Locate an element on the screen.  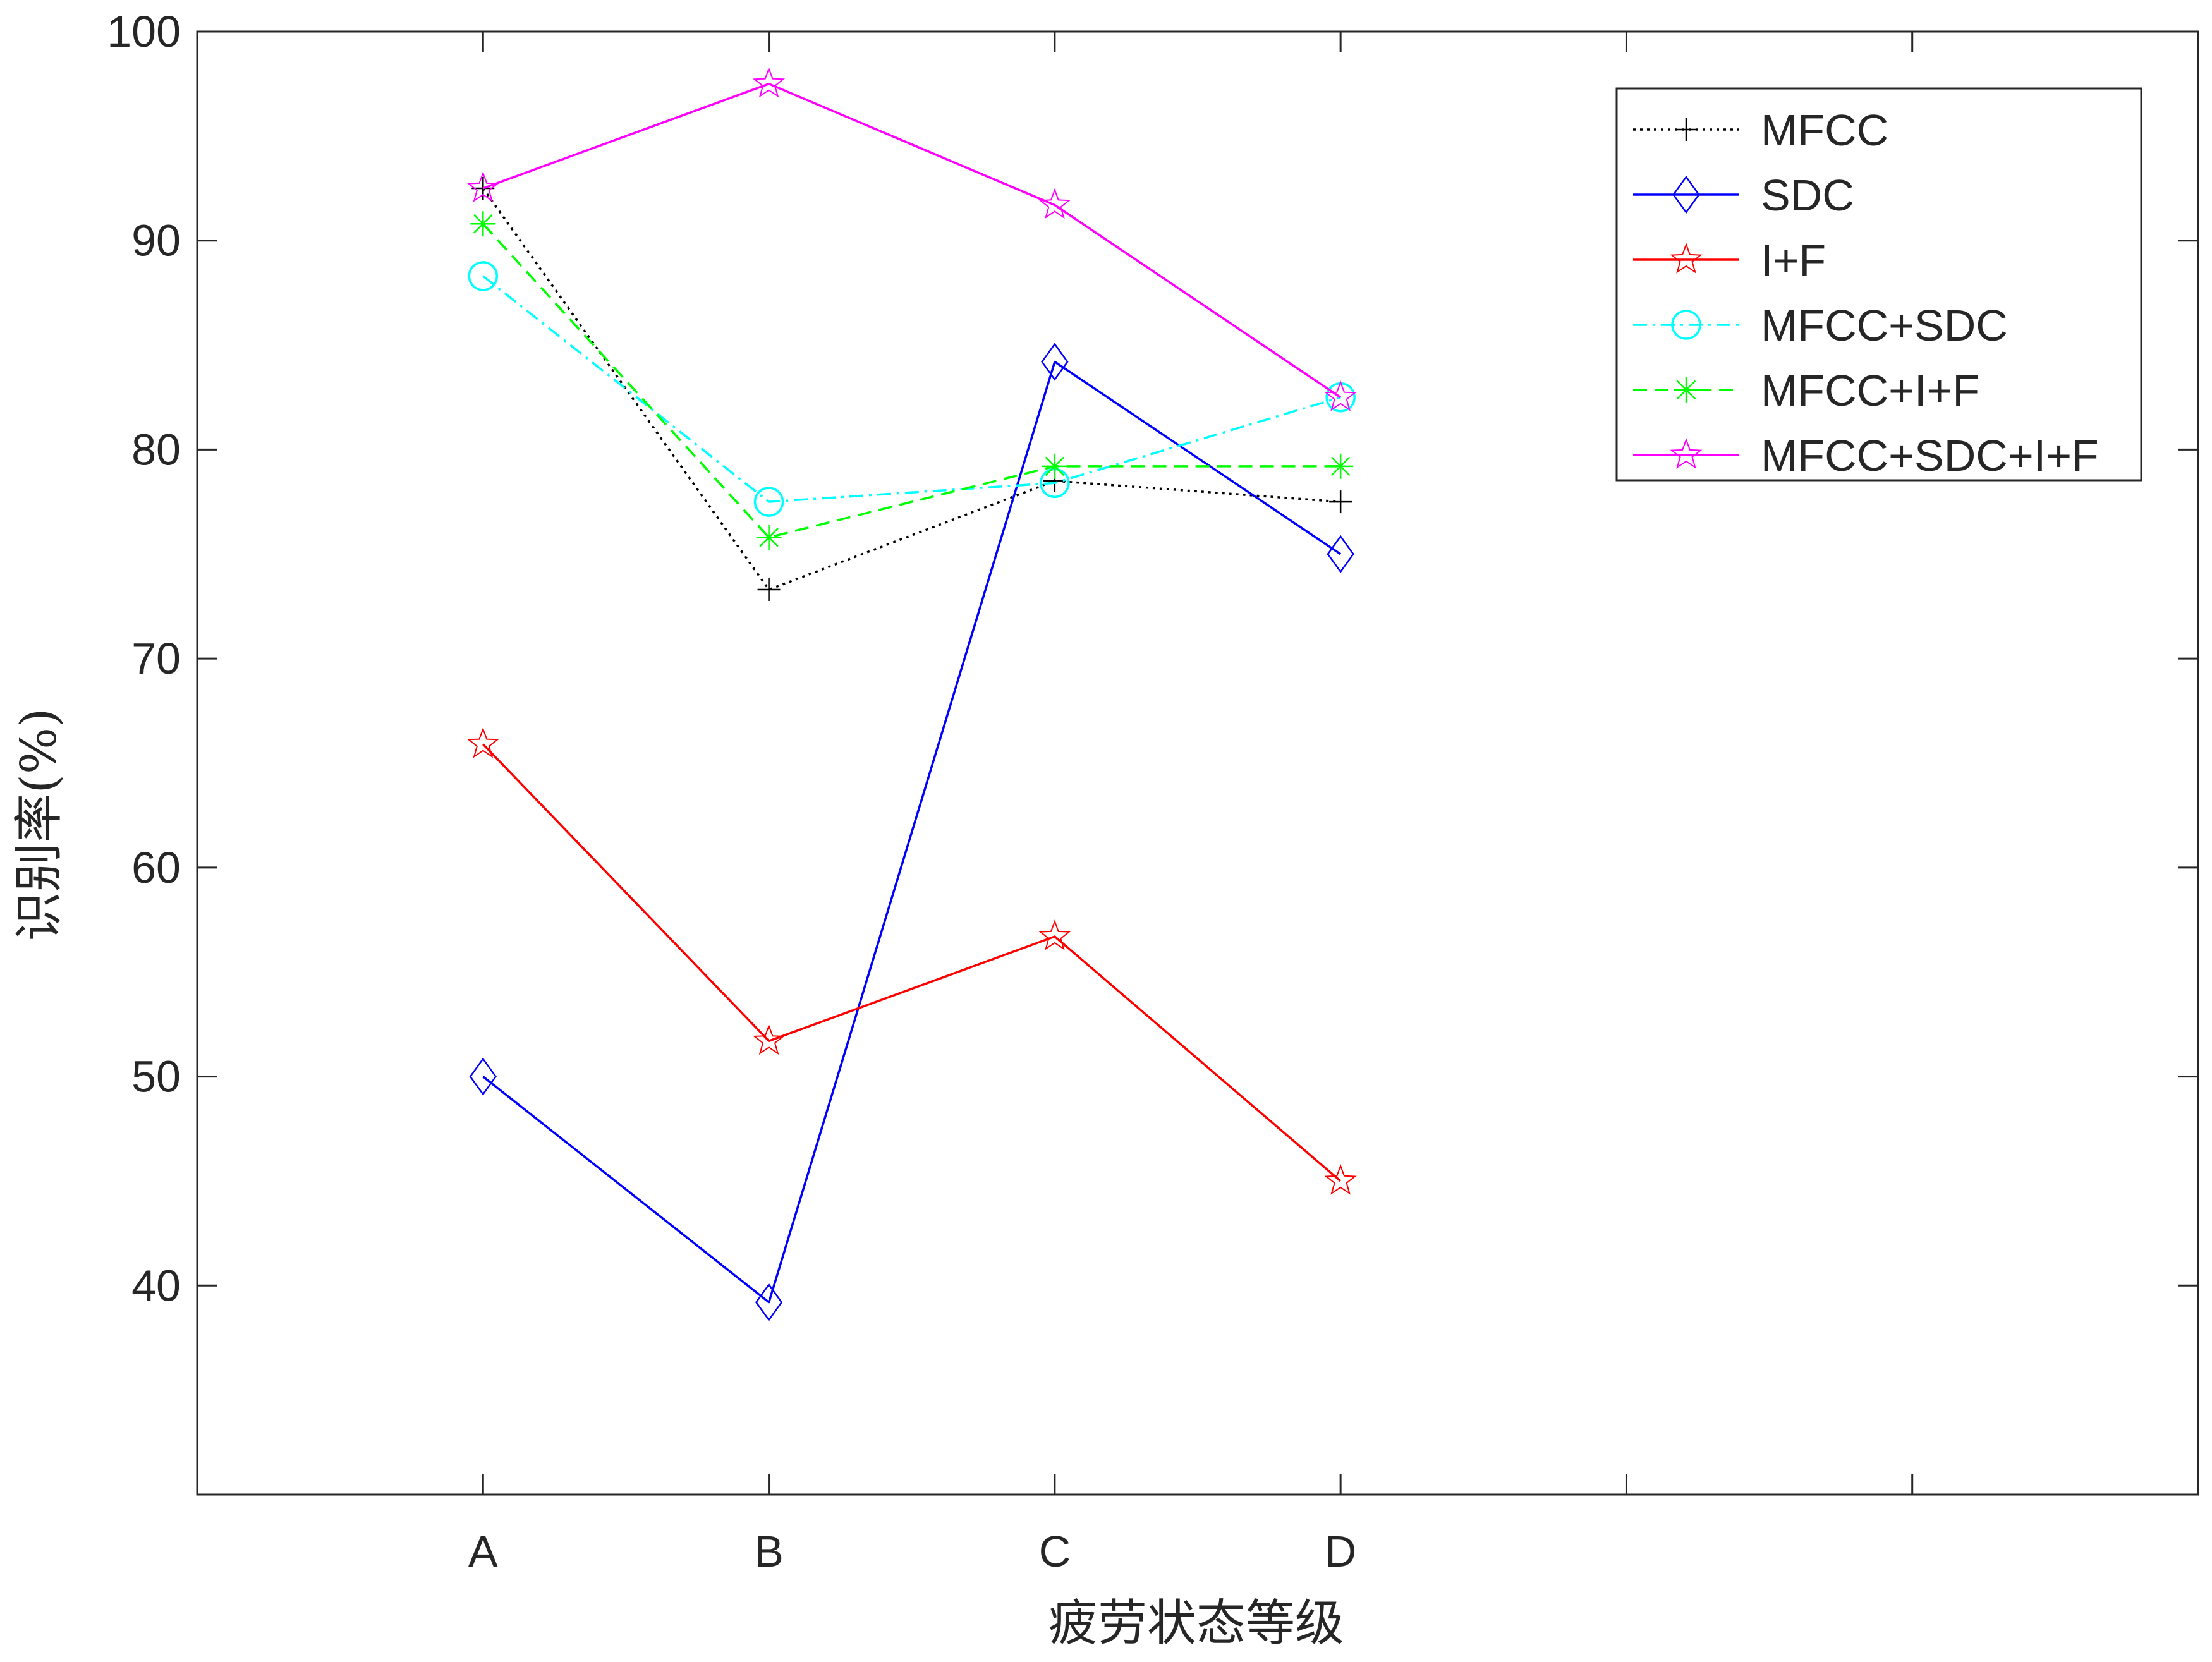
legend-item: I+F is located at coordinates (1729, 260).